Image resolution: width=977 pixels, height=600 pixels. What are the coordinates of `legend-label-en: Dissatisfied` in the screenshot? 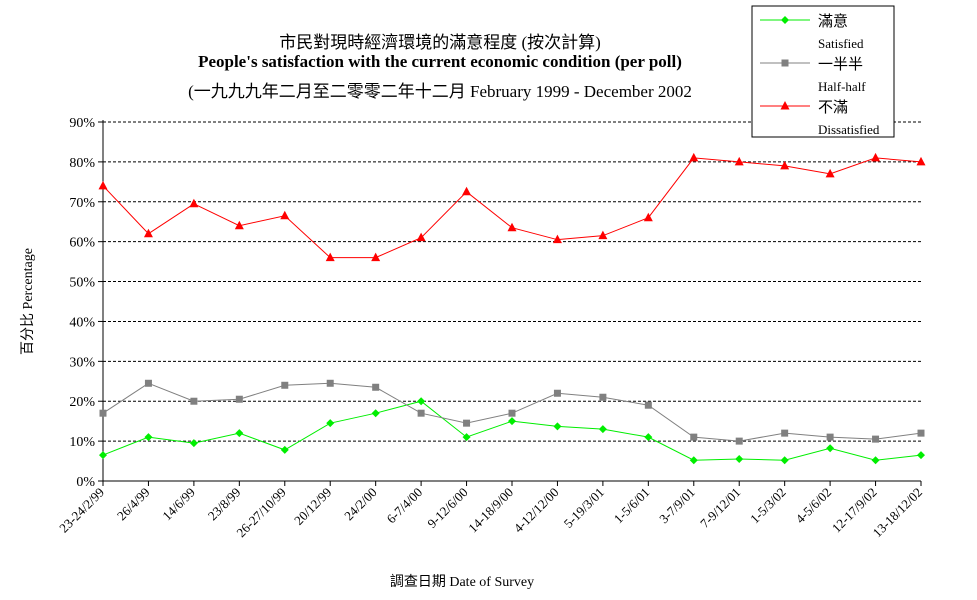 It's located at (849, 129).